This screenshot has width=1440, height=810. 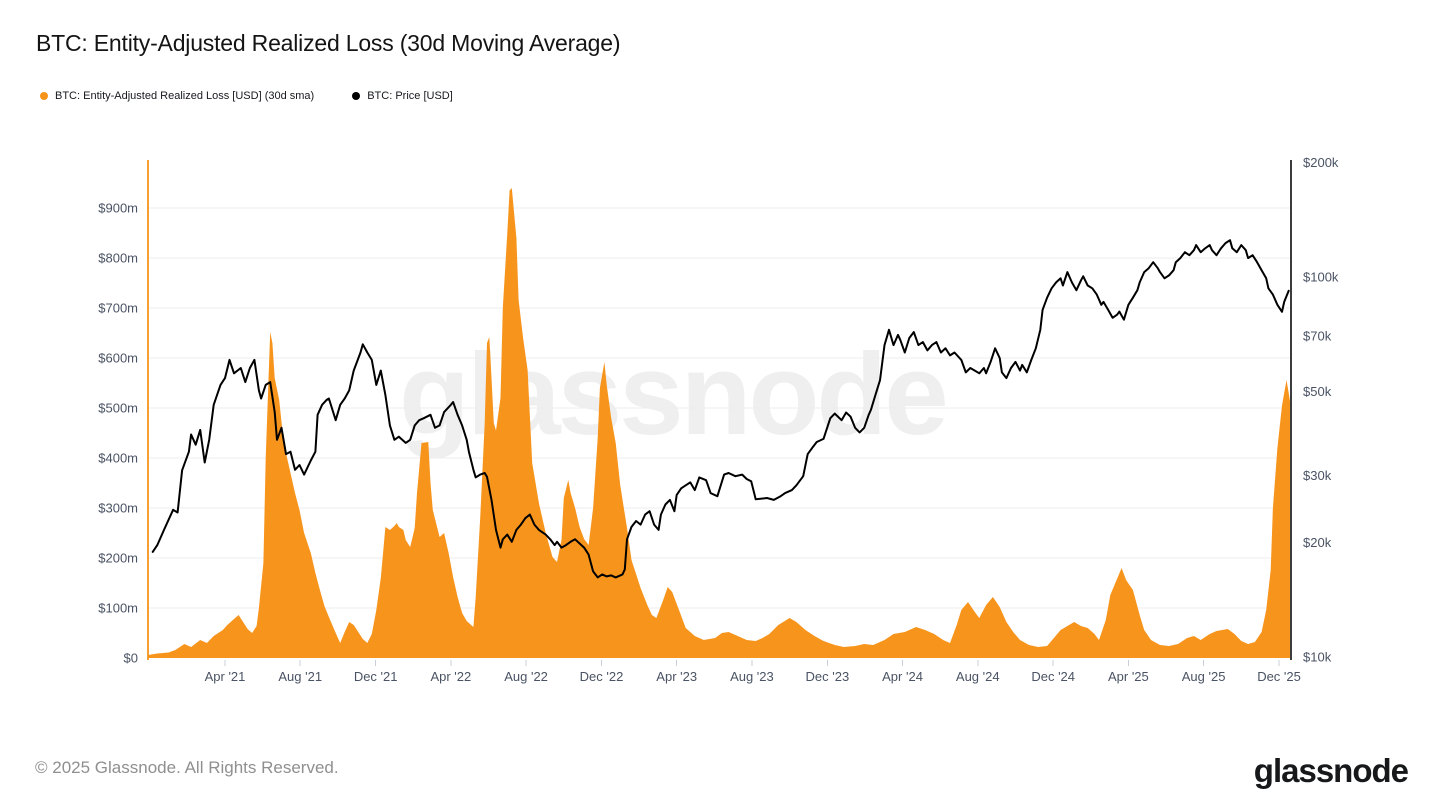 I want to click on y-right-tick-label: $50k, so click(x=1317, y=391).